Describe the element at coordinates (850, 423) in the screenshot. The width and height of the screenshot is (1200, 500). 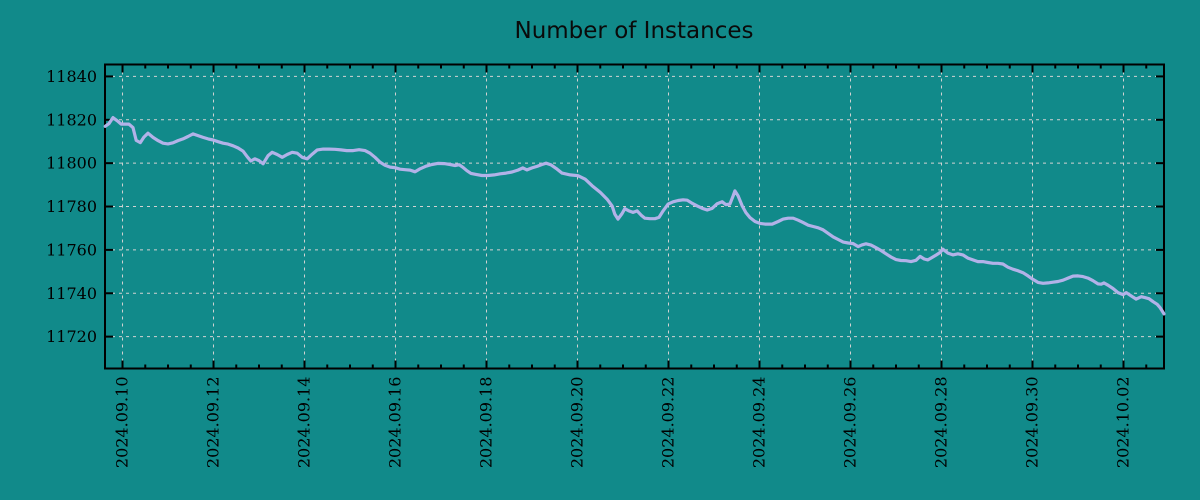
I see `x-tick-label: 2024.09.26` at that location.